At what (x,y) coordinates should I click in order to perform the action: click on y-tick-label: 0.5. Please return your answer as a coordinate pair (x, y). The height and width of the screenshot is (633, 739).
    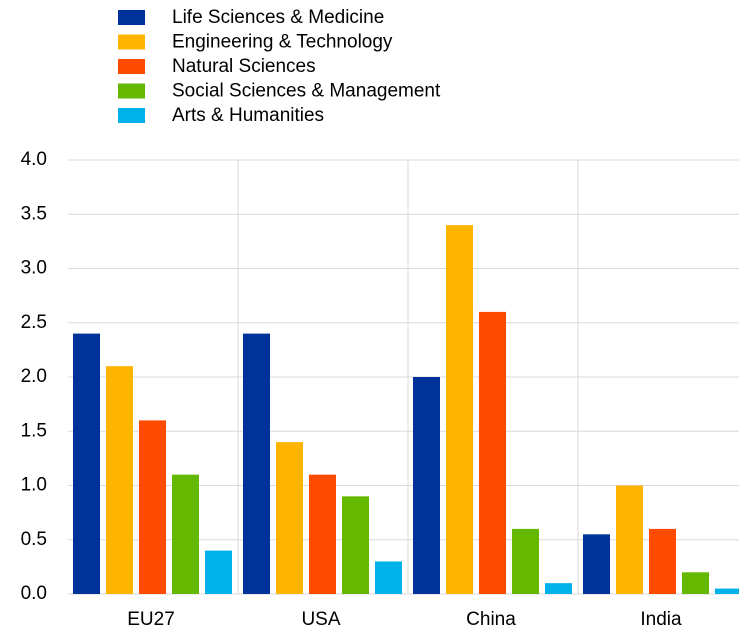
    Looking at the image, I should click on (34, 539).